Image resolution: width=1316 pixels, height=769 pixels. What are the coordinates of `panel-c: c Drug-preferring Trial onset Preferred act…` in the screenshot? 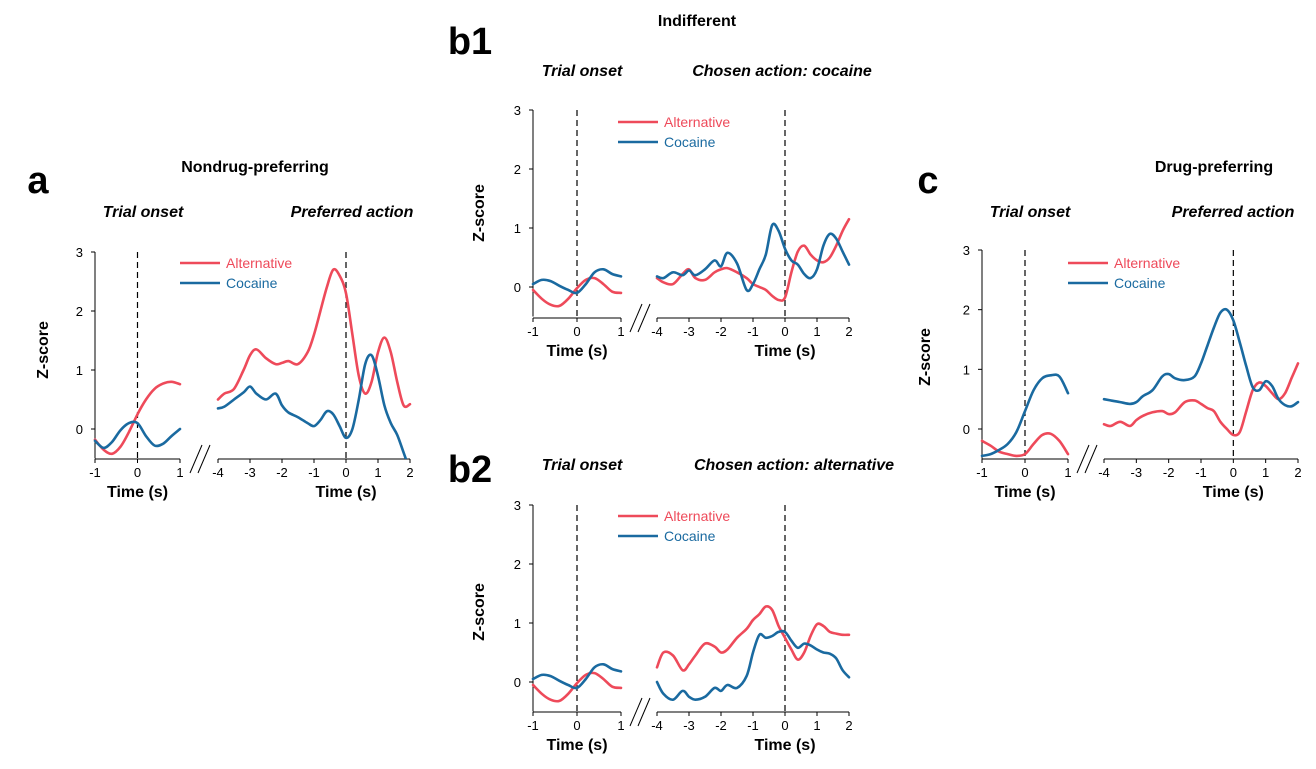 It's located at (1109, 330).